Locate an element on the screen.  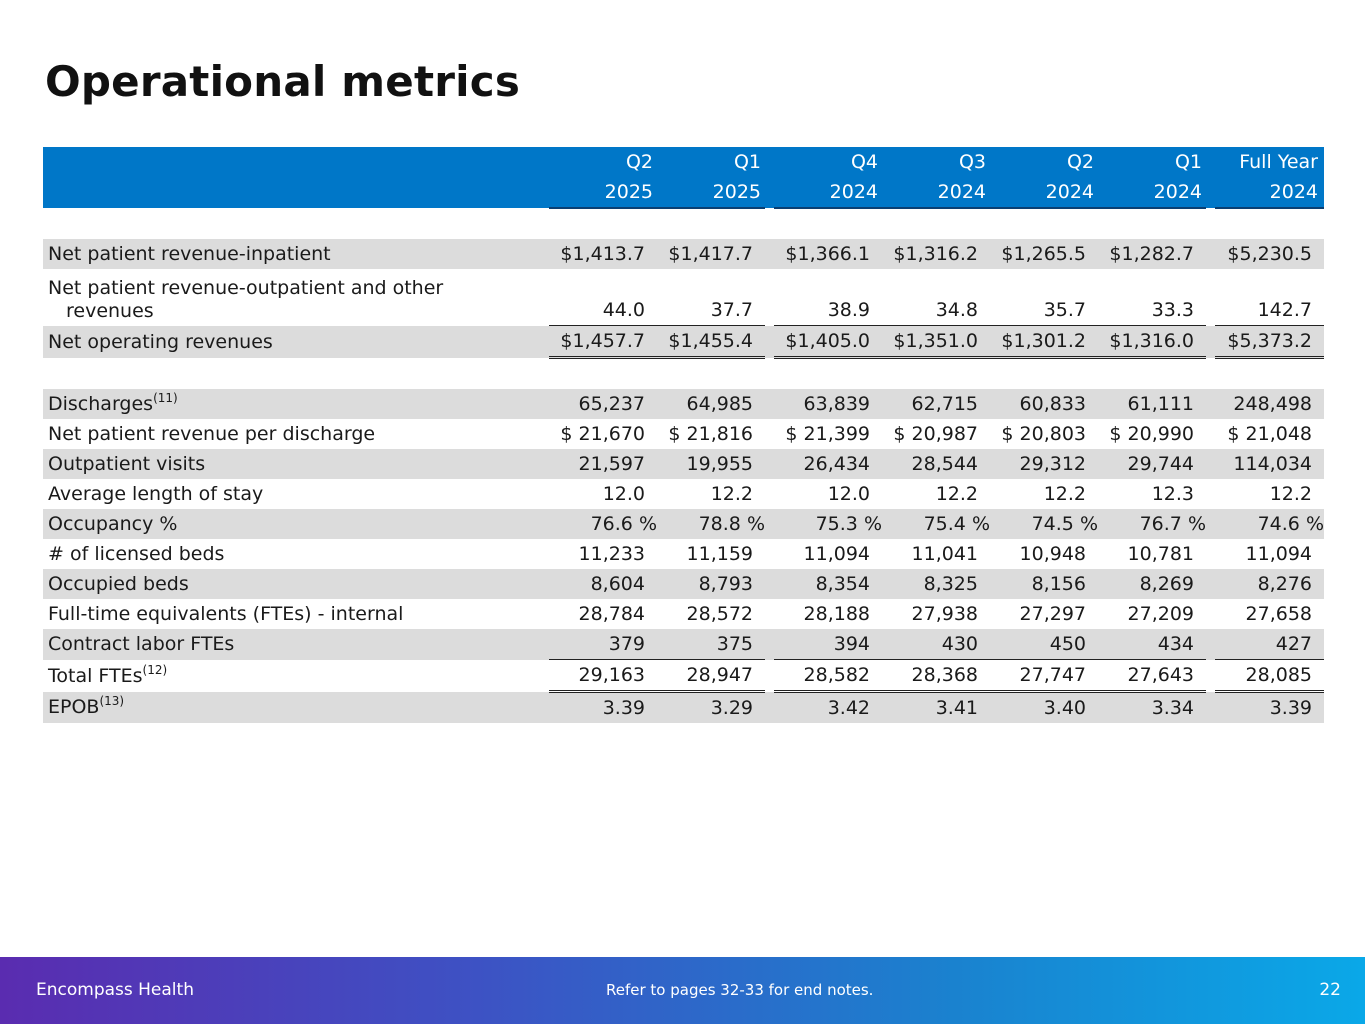
cell-value: 19,955 is located at coordinates (711, 464).